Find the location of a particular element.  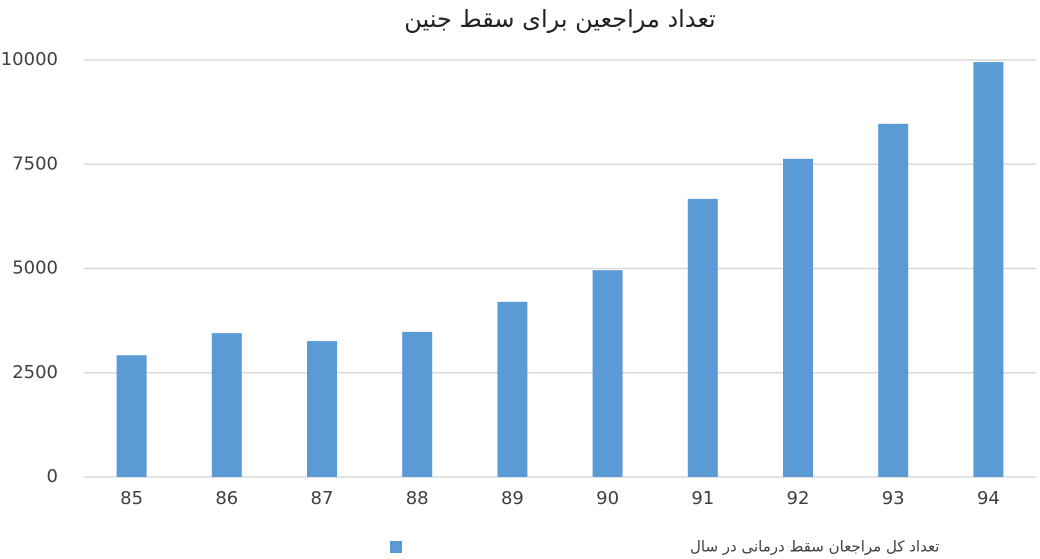

y-tick-label: 2500 is located at coordinates (35, 372).